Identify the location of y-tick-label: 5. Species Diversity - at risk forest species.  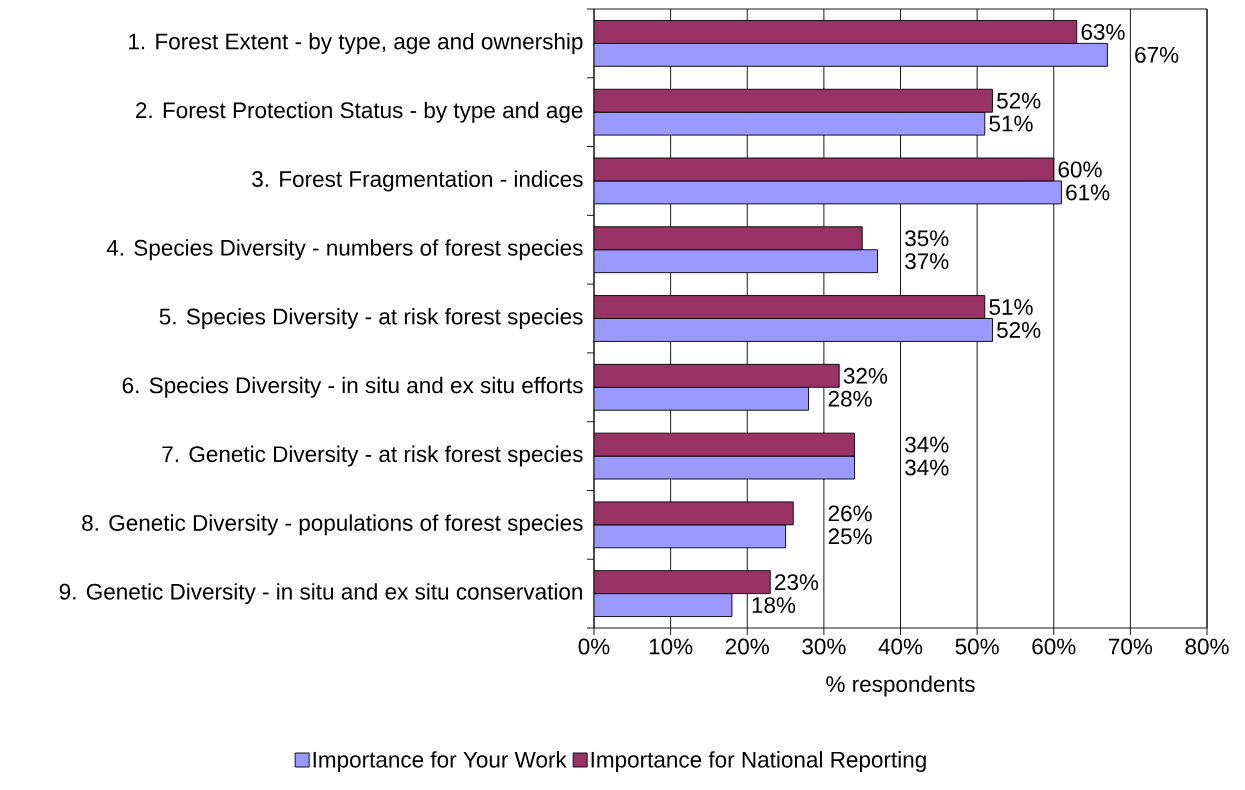
(371, 318).